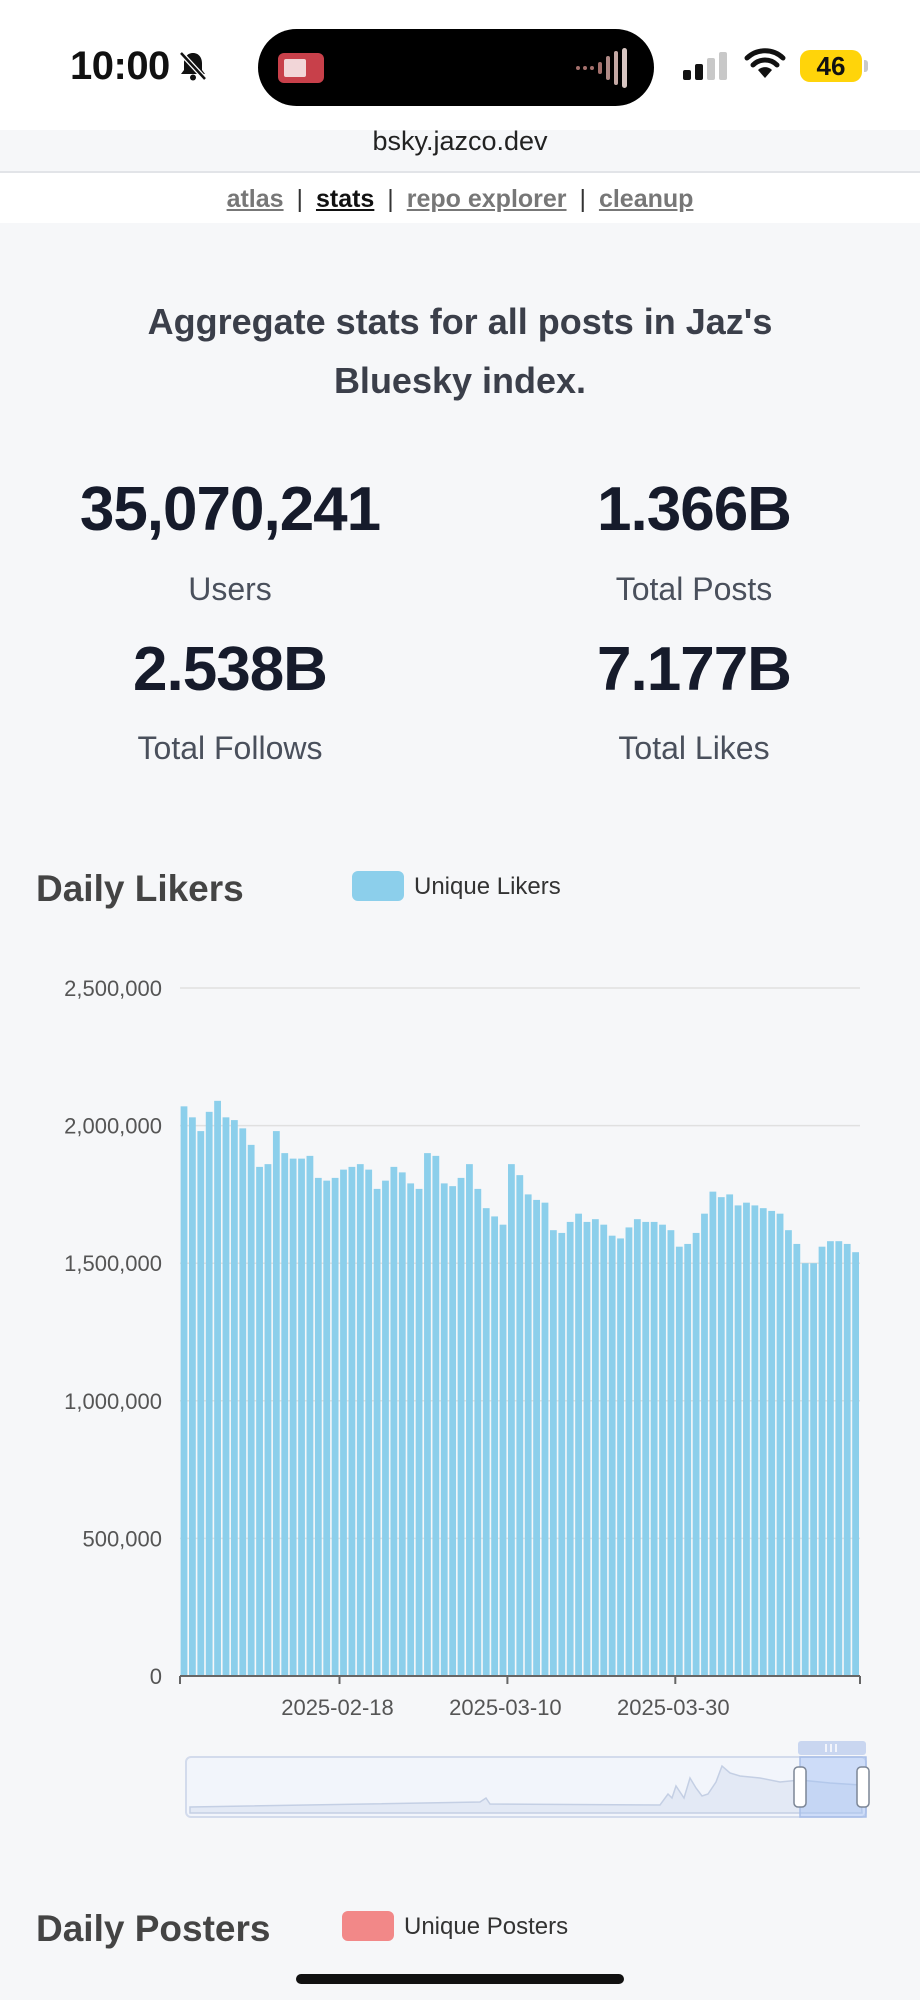  What do you see at coordinates (832, 1748) in the screenshot?
I see `zoom-move-handle` at bounding box center [832, 1748].